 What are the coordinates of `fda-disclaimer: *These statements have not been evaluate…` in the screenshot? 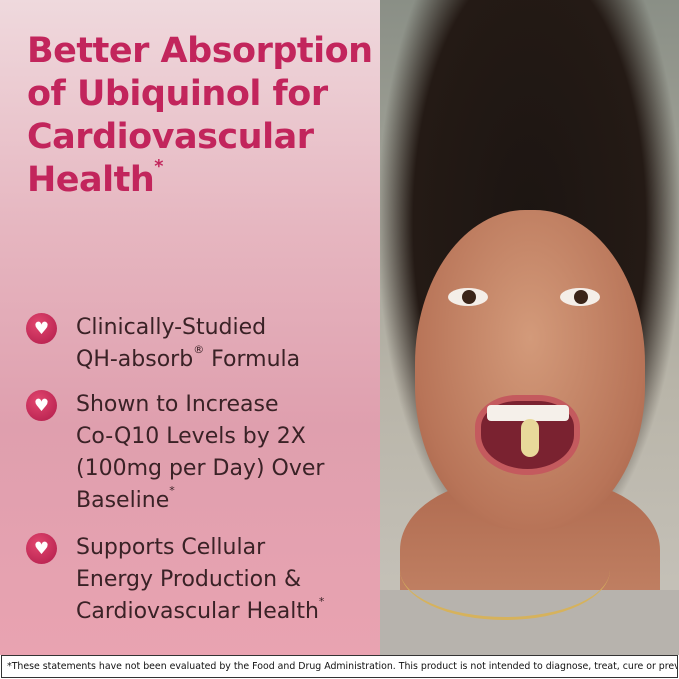 It's located at (339, 666).